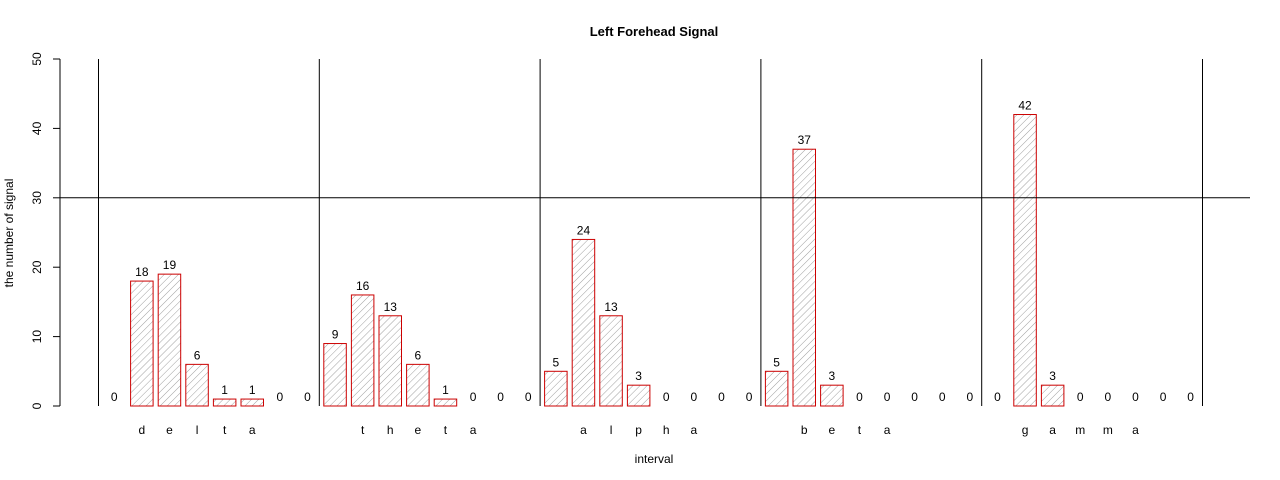  What do you see at coordinates (654, 459) in the screenshot?
I see `x-axis-label: interval` at bounding box center [654, 459].